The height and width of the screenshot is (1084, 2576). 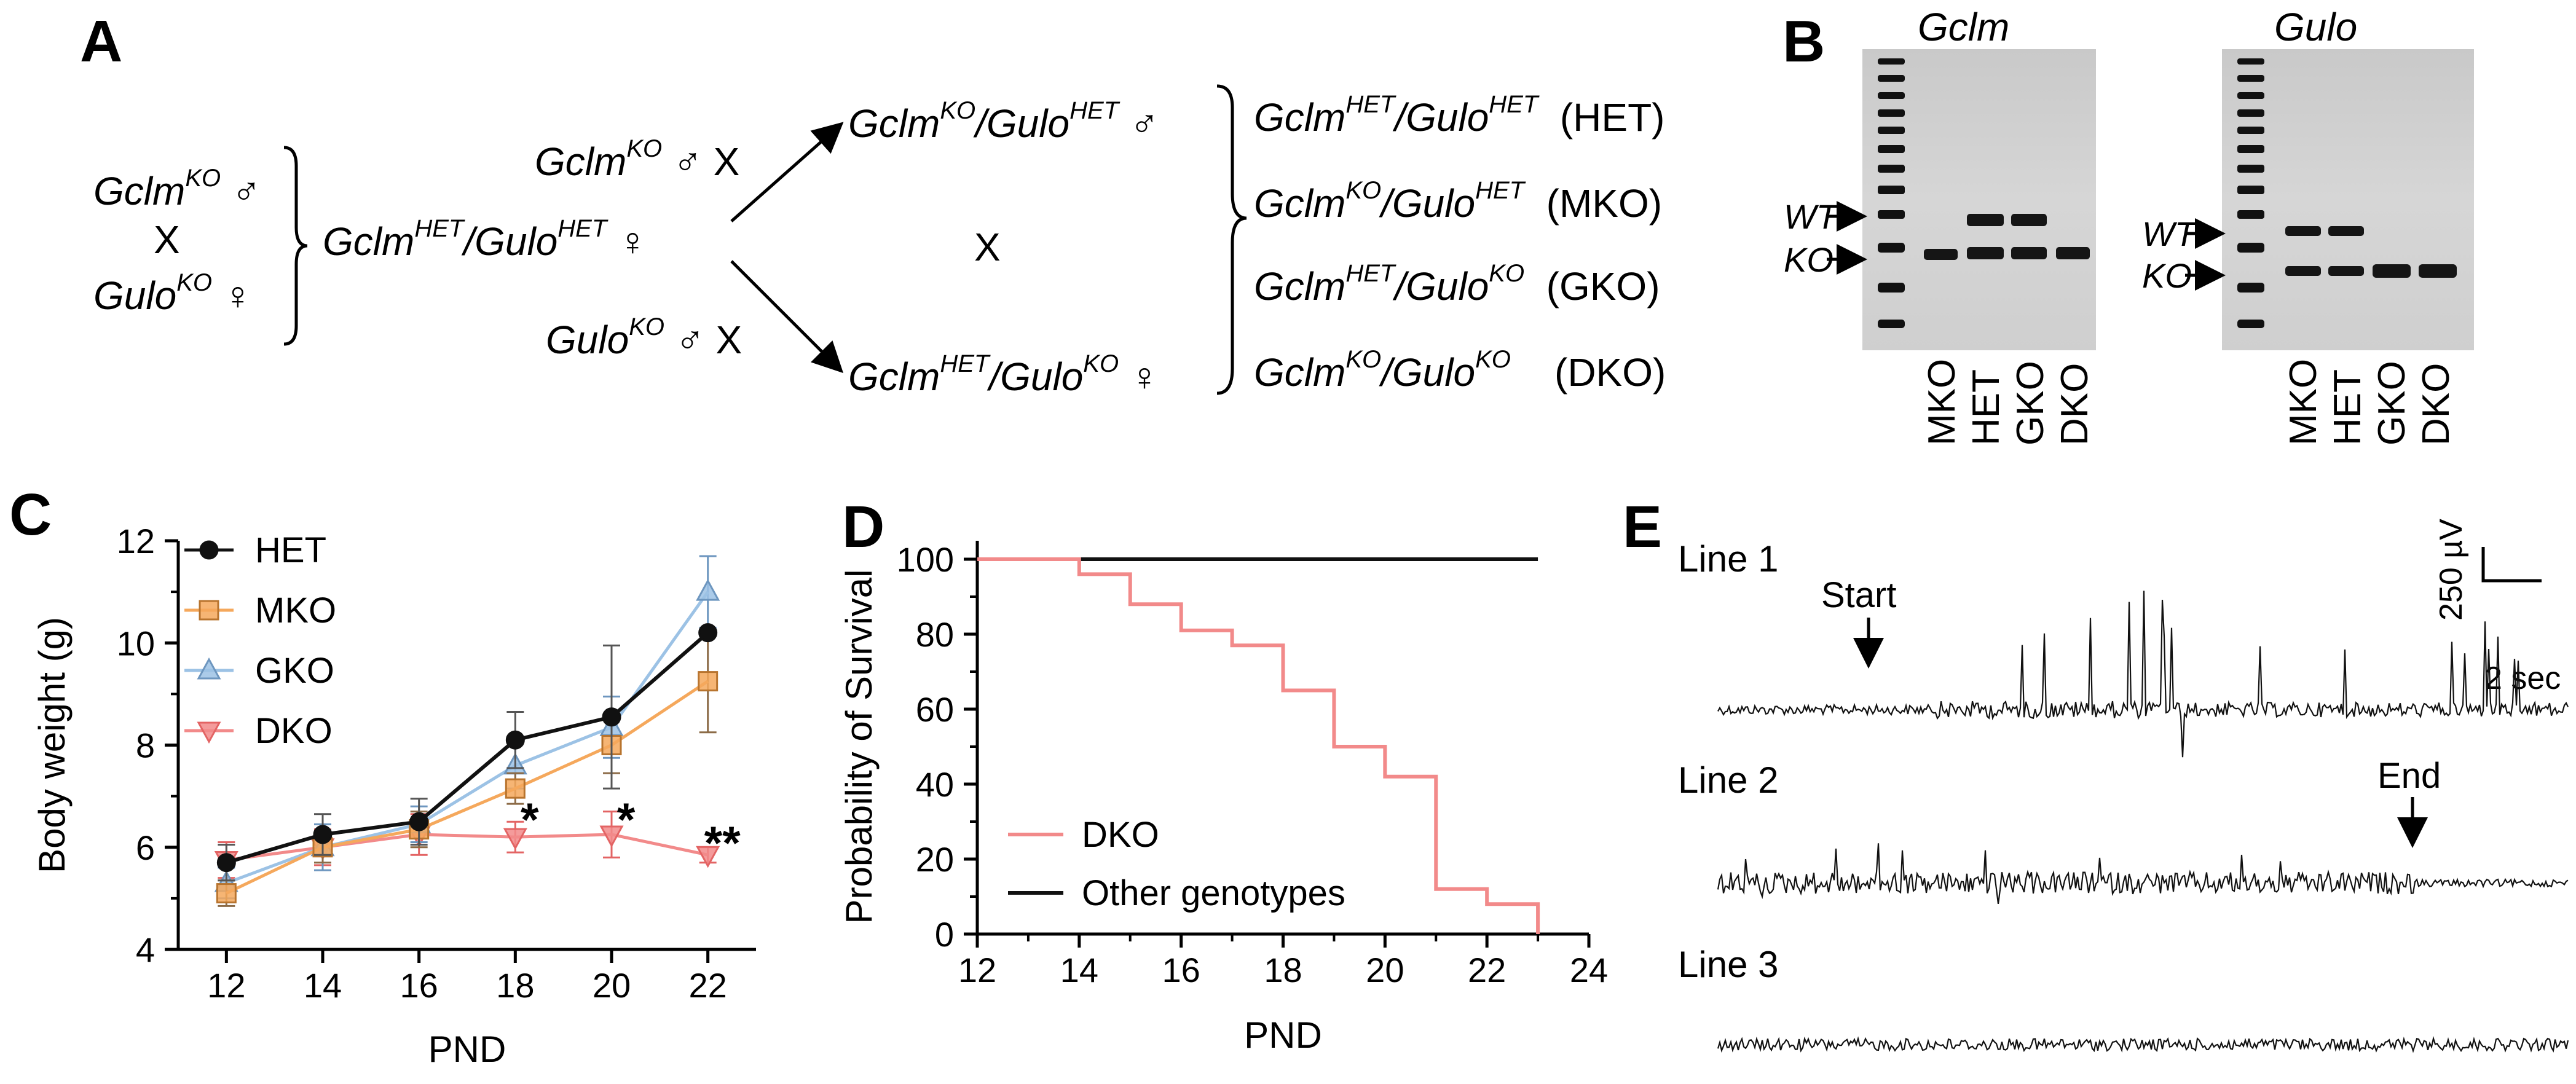 What do you see at coordinates (2303, 231) in the screenshot?
I see `gulo-mko-wt-band` at bounding box center [2303, 231].